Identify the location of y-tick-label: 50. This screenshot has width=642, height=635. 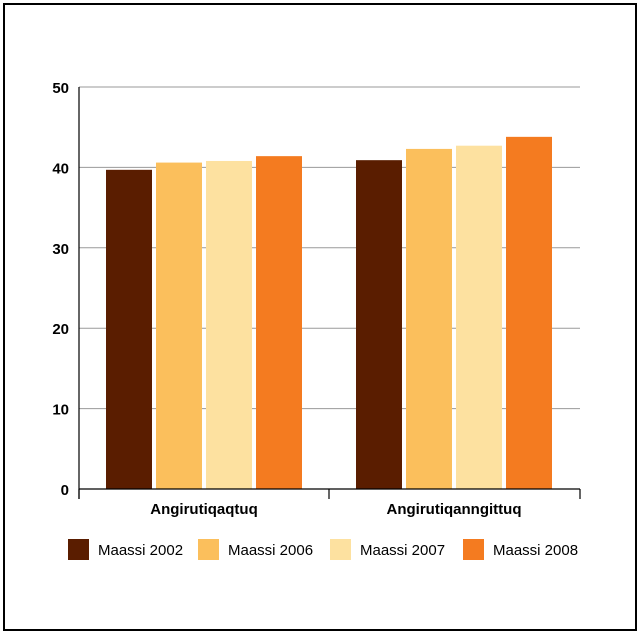
(60, 88).